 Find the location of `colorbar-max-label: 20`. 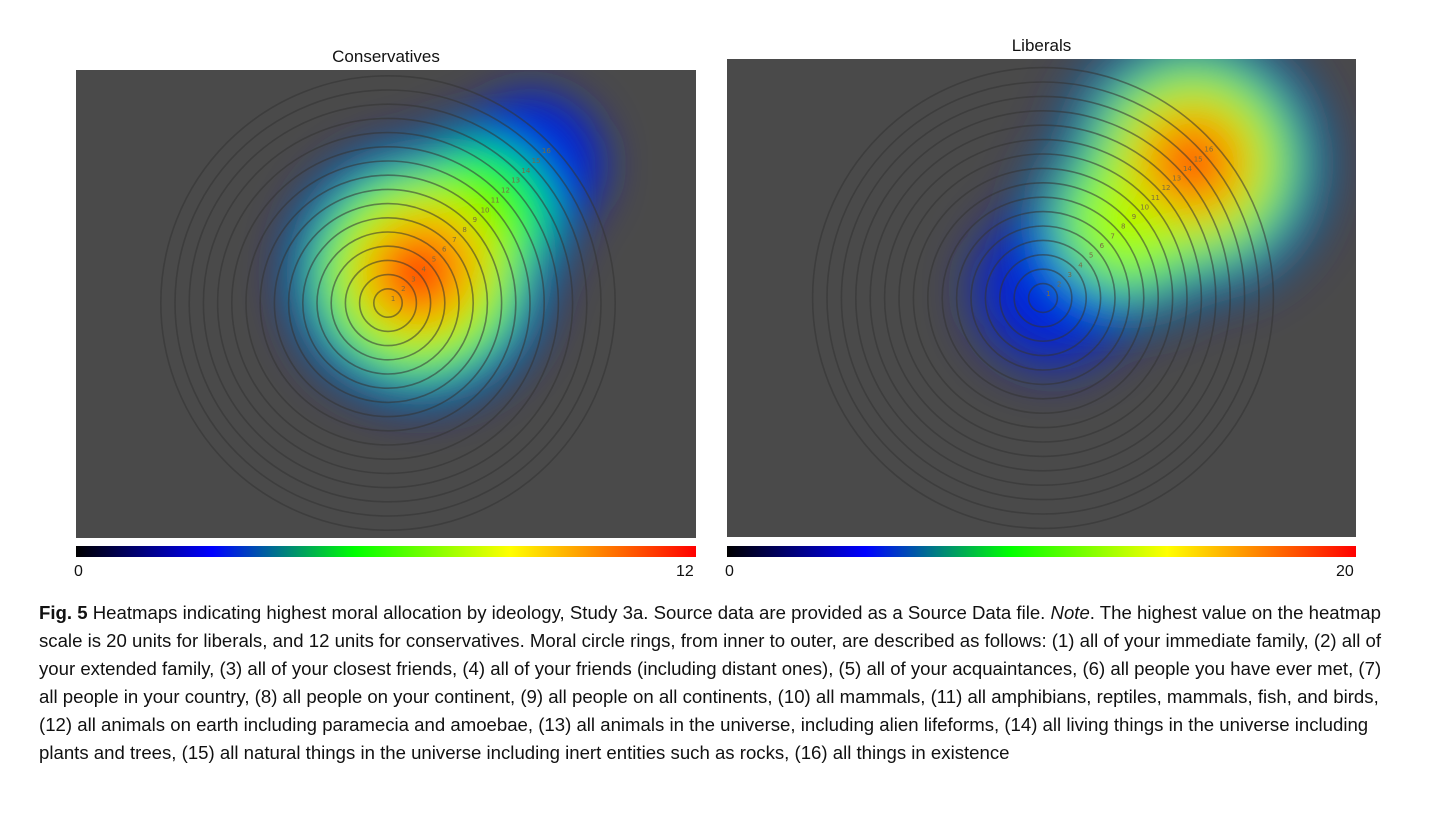

colorbar-max-label: 20 is located at coordinates (1345, 571).